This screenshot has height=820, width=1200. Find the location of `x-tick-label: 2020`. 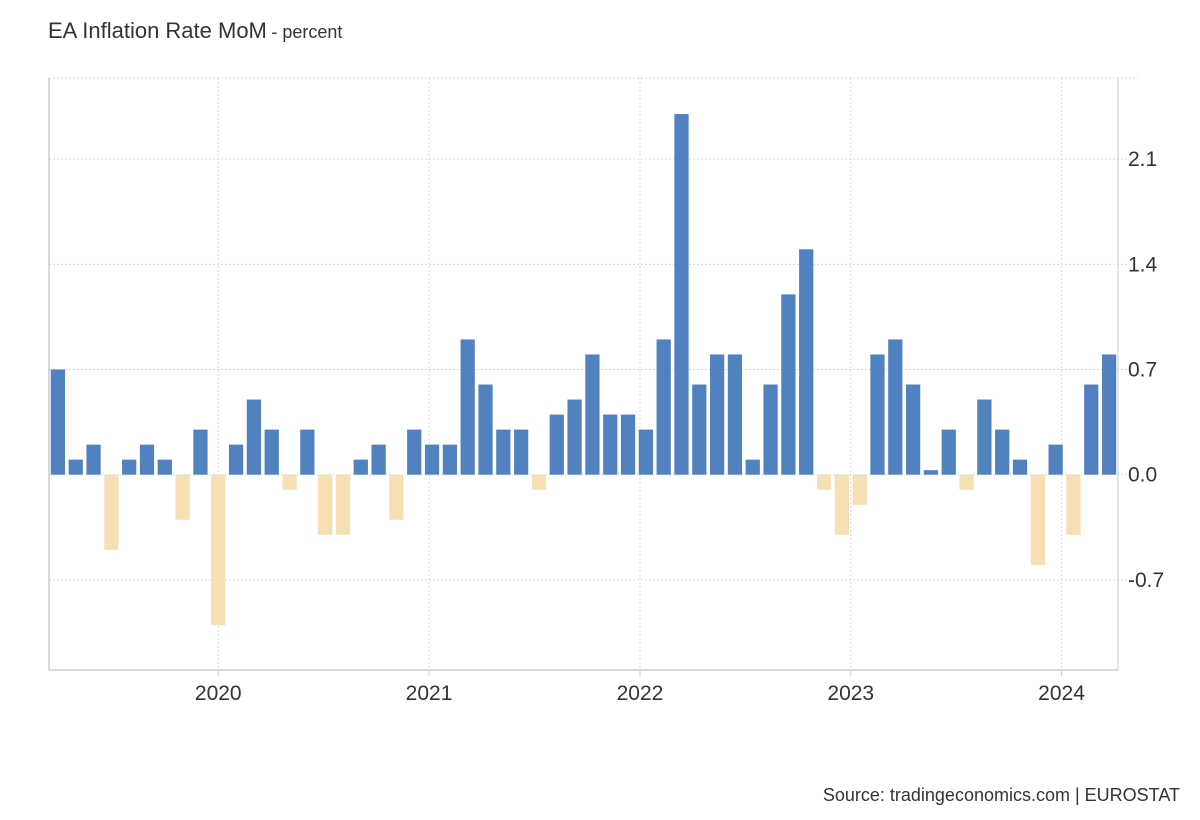

x-tick-label: 2020 is located at coordinates (218, 693).